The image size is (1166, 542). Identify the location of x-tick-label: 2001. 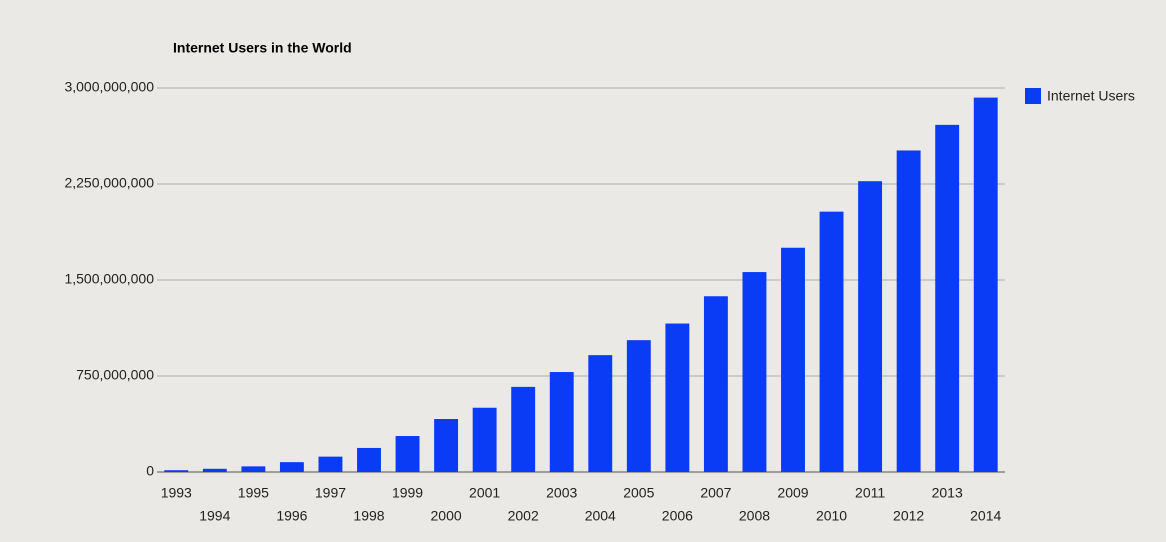
(484, 493).